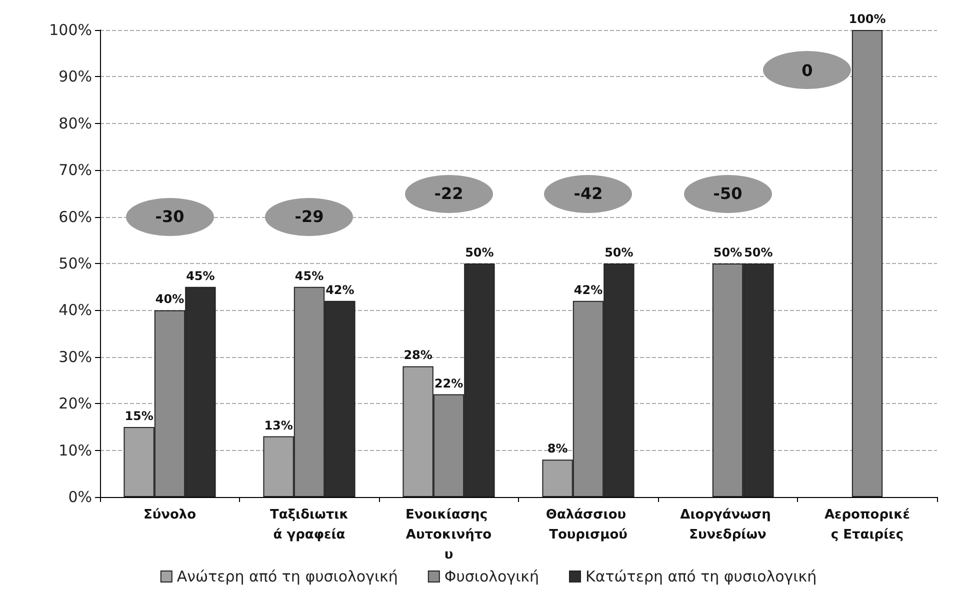 The width and height of the screenshot is (977, 597). I want to click on y-tick-label: 20%, so click(75, 403).